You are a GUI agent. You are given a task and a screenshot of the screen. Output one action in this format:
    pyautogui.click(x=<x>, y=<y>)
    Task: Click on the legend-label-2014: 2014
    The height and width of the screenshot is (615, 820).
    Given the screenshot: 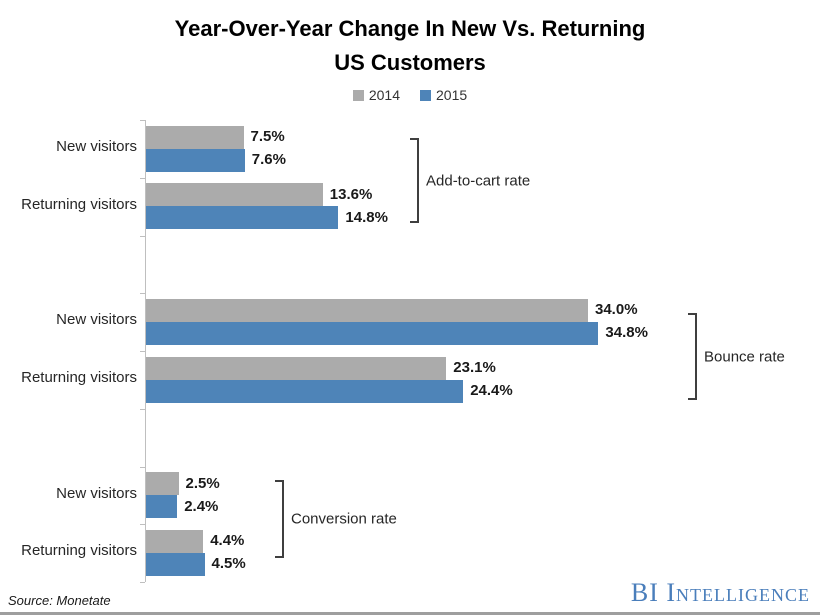 What is the action you would take?
    pyautogui.click(x=384, y=95)
    